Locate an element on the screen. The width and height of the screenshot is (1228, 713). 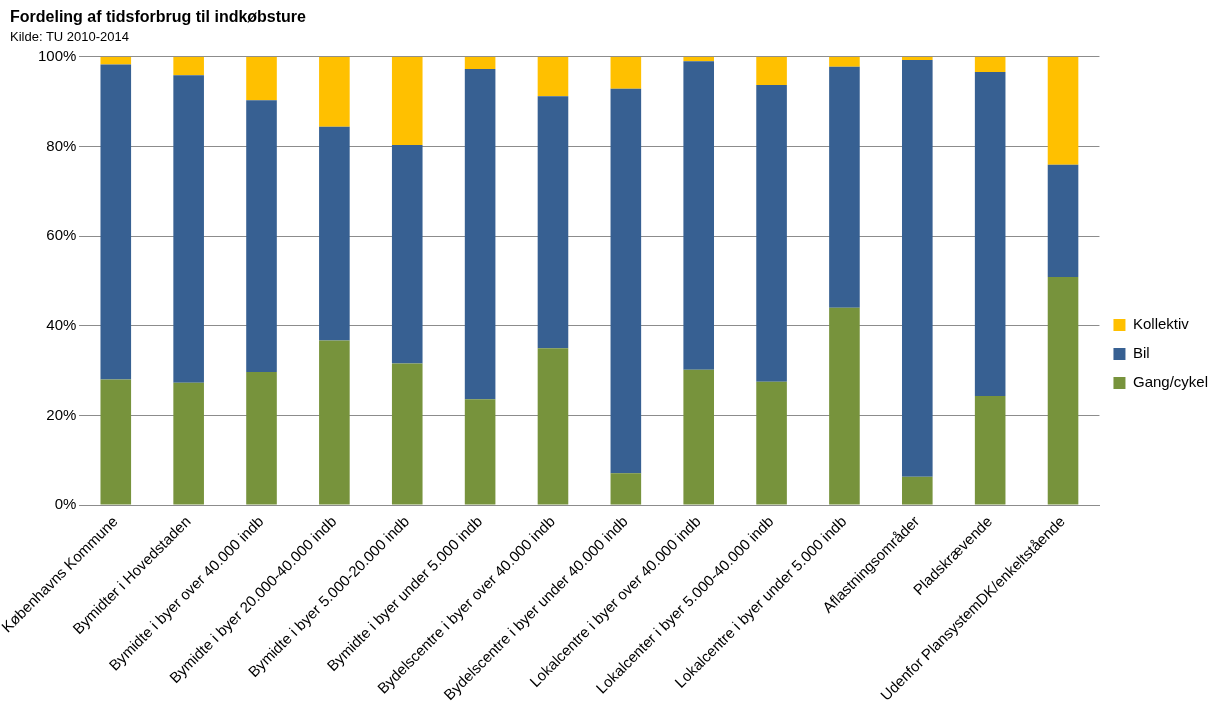
chart-title: Fordeling af tidsforbrug til indkøbsture is located at coordinates (158, 17).